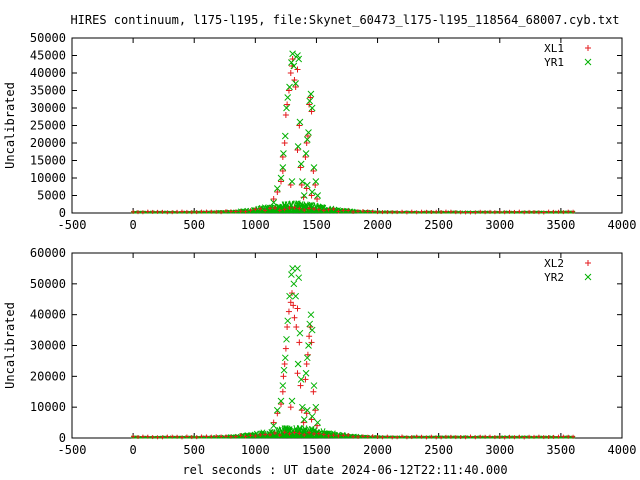 The height and width of the screenshot is (480, 640). I want to click on series-YR2, so click(296, 347).